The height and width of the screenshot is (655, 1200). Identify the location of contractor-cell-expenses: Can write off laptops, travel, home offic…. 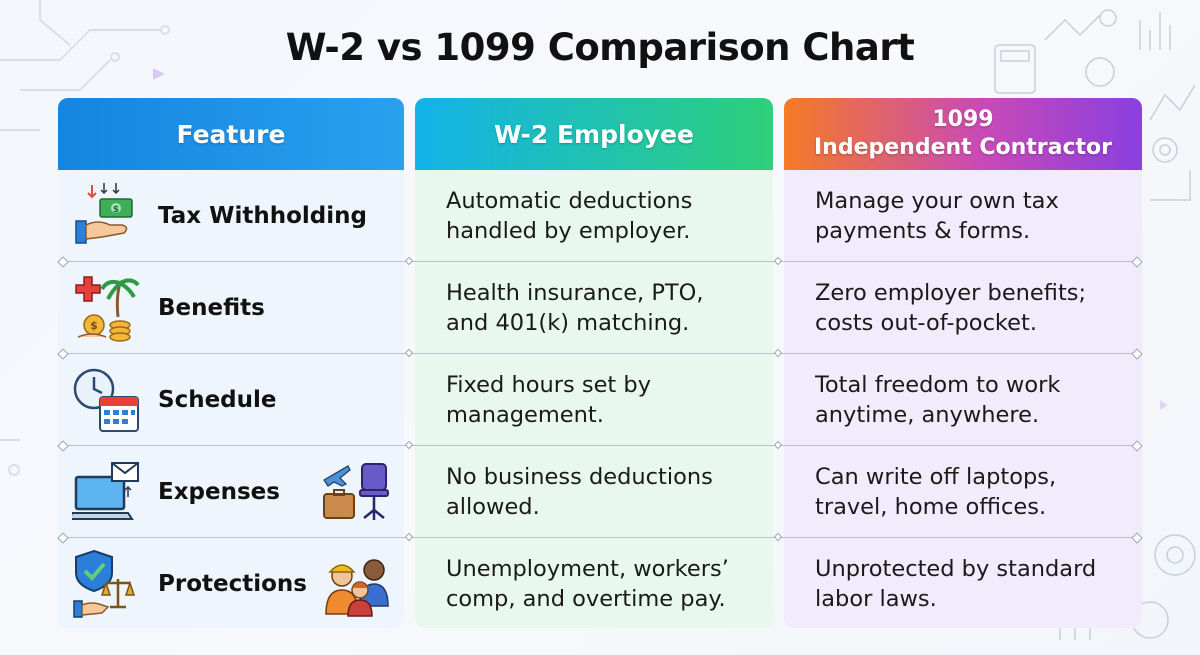
(963, 492).